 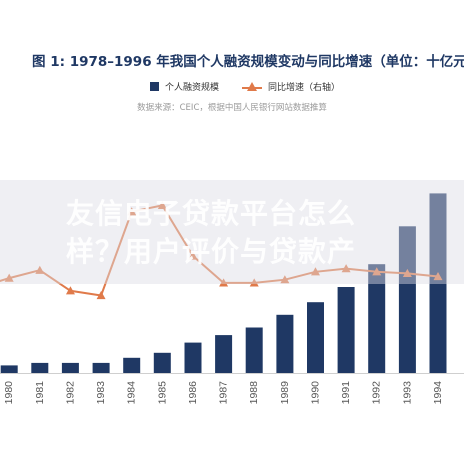 What do you see at coordinates (304, 88) in the screenshot?
I see `legend-line-label: 同比增速（右轴）` at bounding box center [304, 88].